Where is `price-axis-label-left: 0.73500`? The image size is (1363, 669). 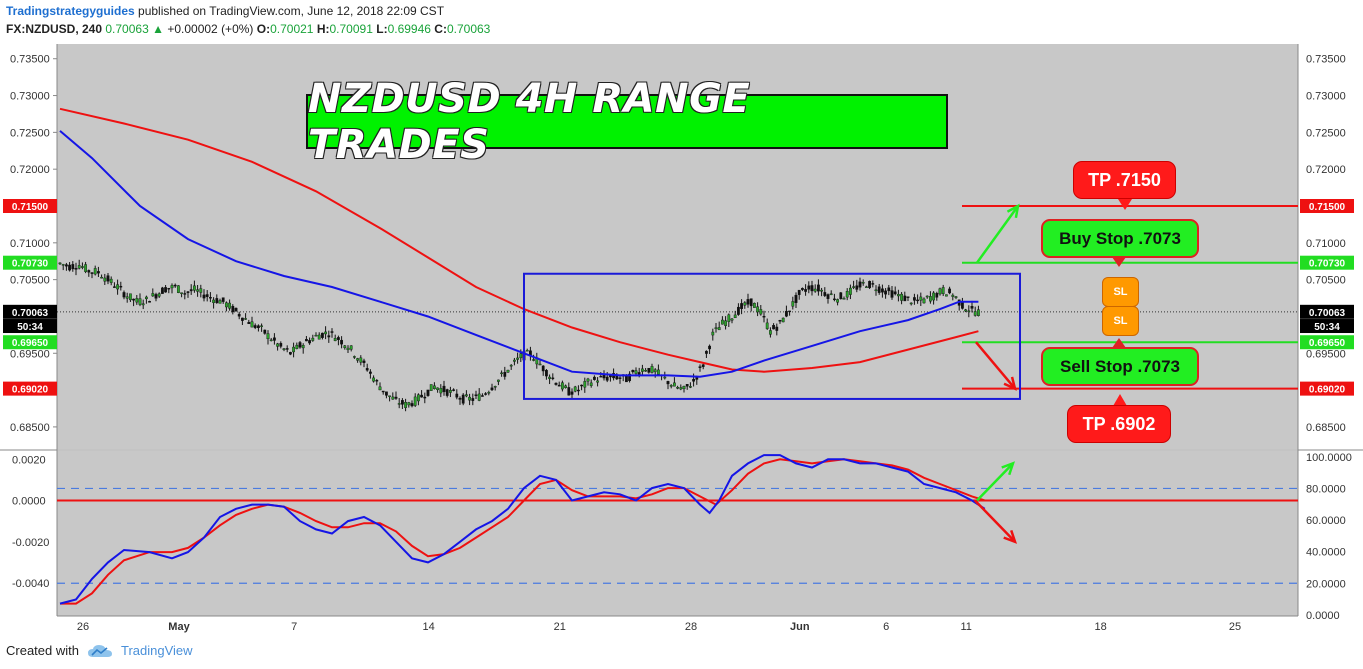
price-axis-label-left: 0.73500 is located at coordinates (30, 60).